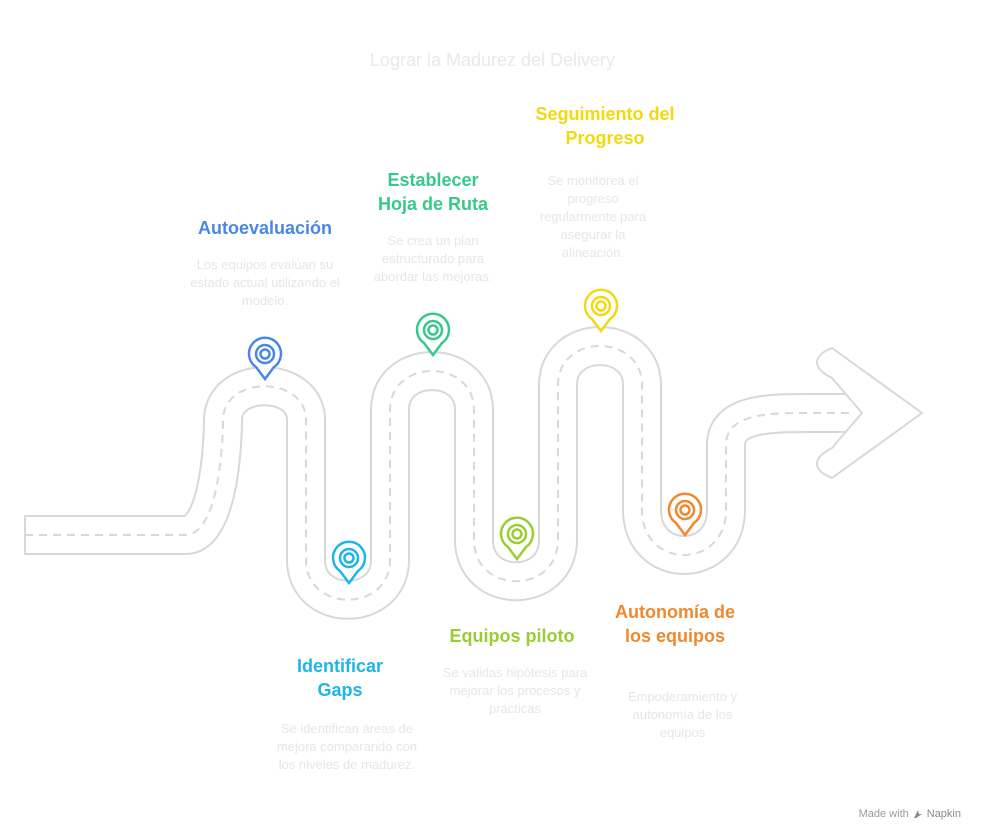  Describe the element at coordinates (685, 515) in the screenshot. I see `pin-autonomia-icon` at that location.